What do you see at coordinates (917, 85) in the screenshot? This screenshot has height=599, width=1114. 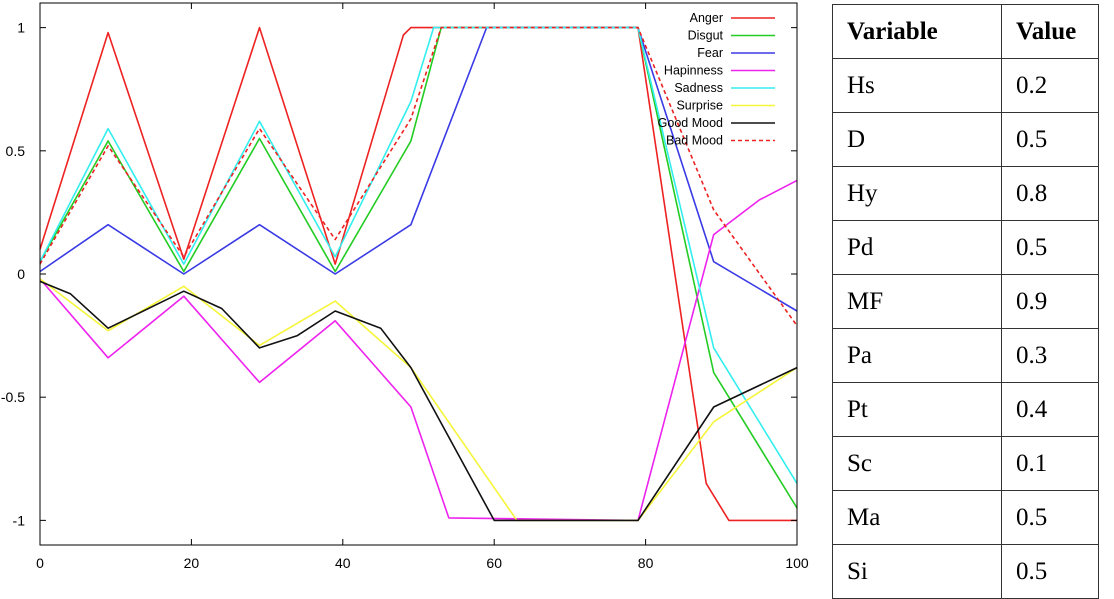 I see `variable-cell: Hs` at bounding box center [917, 85].